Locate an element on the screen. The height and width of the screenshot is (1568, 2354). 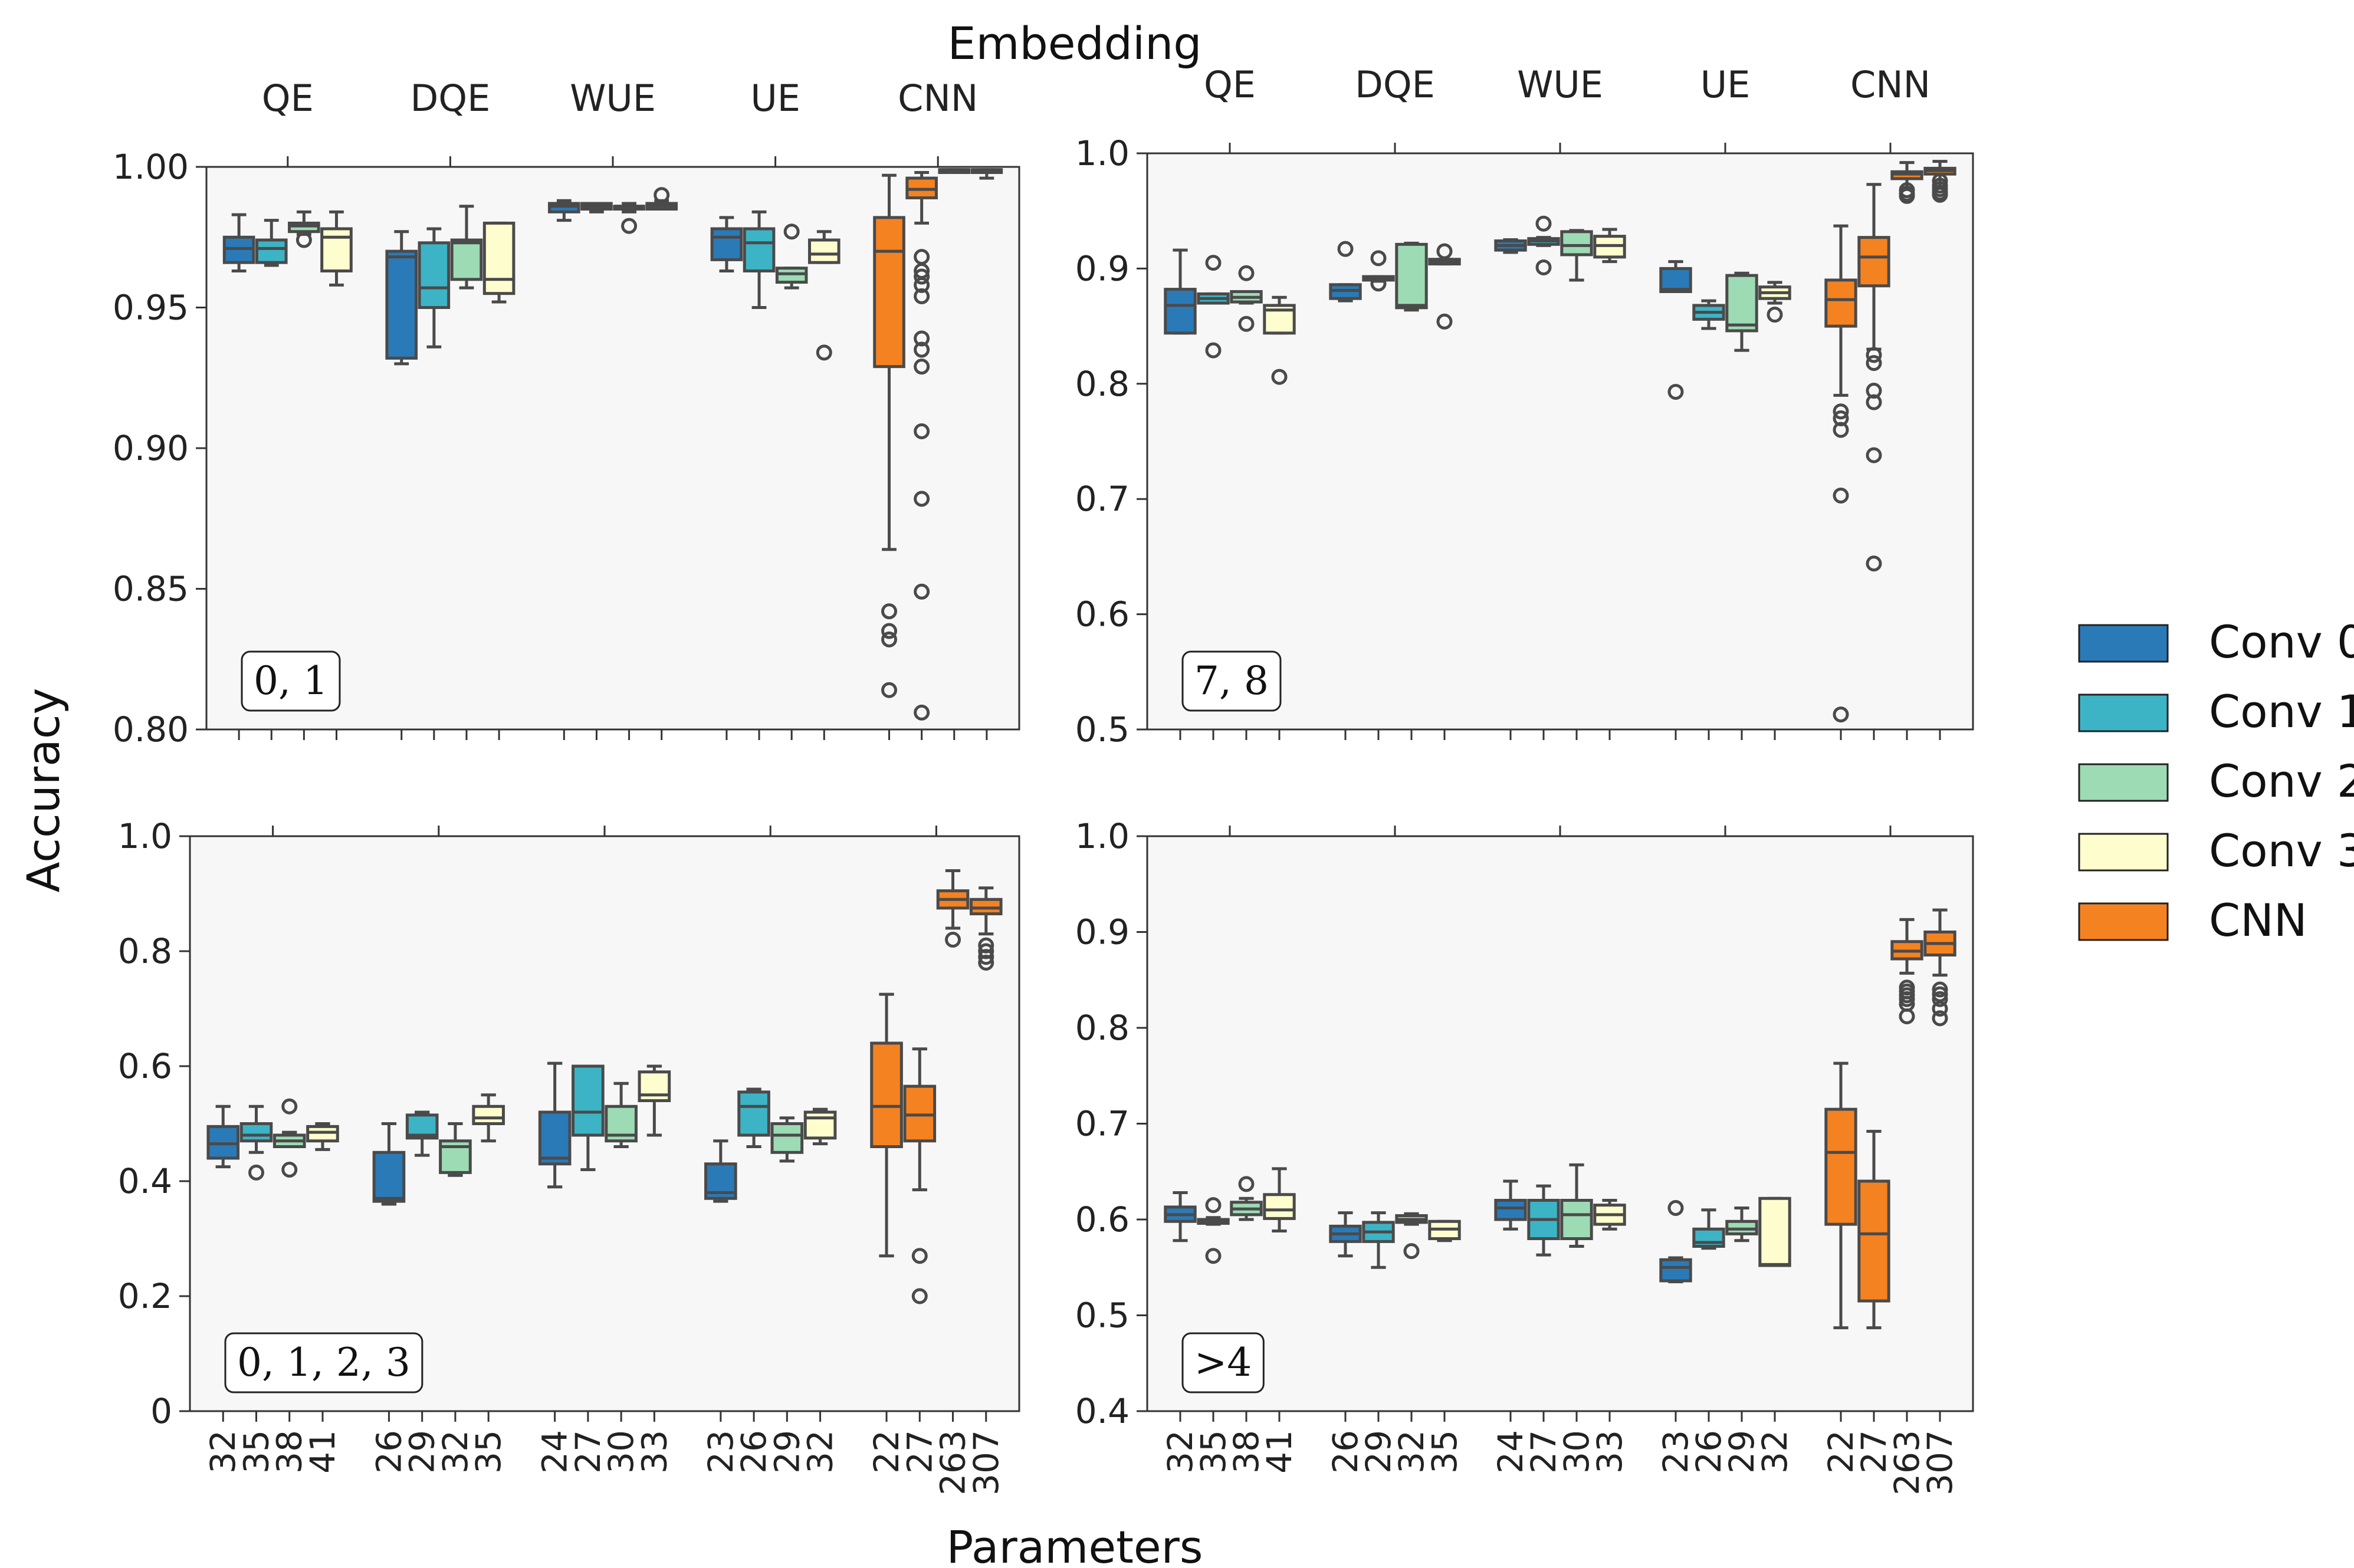
group-label-cnn: CNN is located at coordinates (938, 98).